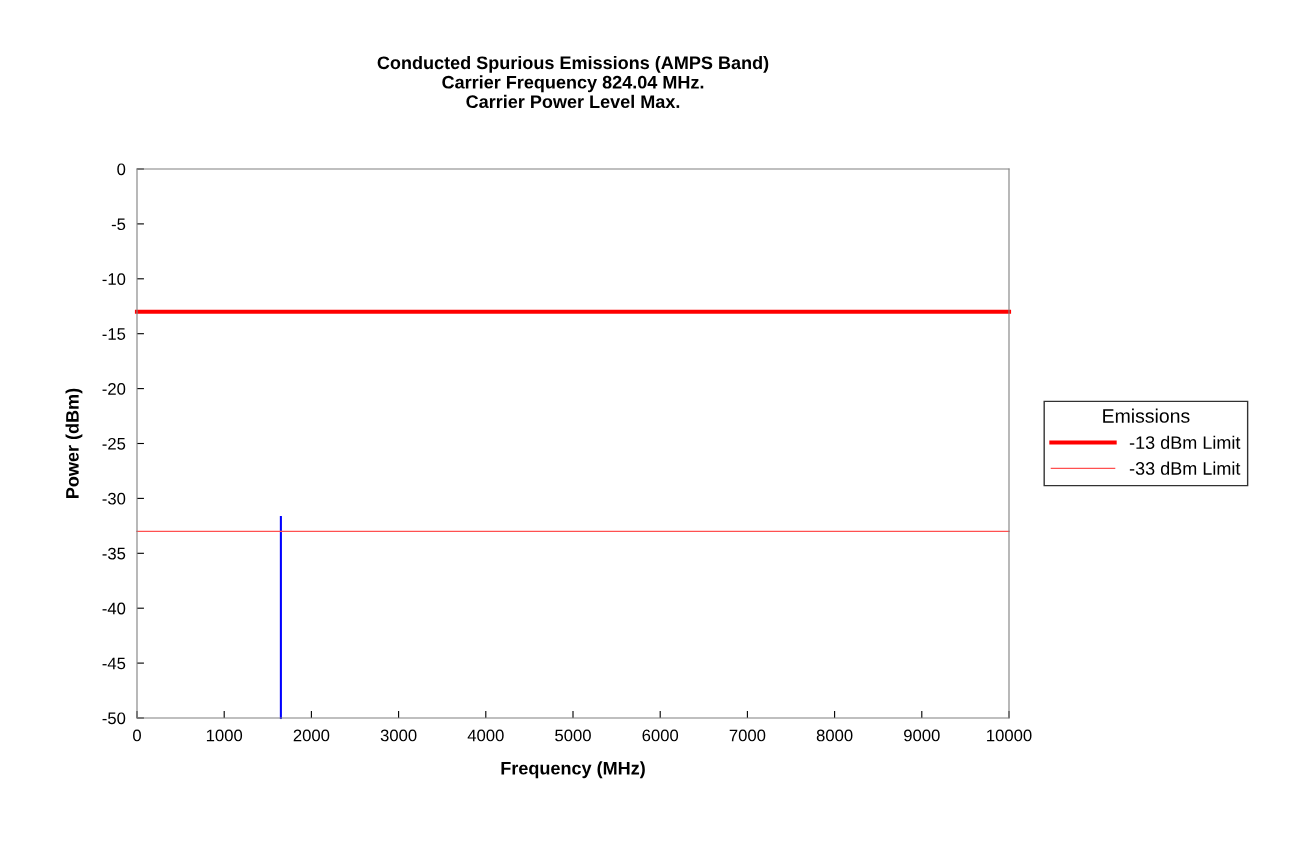 The height and width of the screenshot is (844, 1298). What do you see at coordinates (114, 553) in the screenshot?
I see `y-tick-label: -35` at bounding box center [114, 553].